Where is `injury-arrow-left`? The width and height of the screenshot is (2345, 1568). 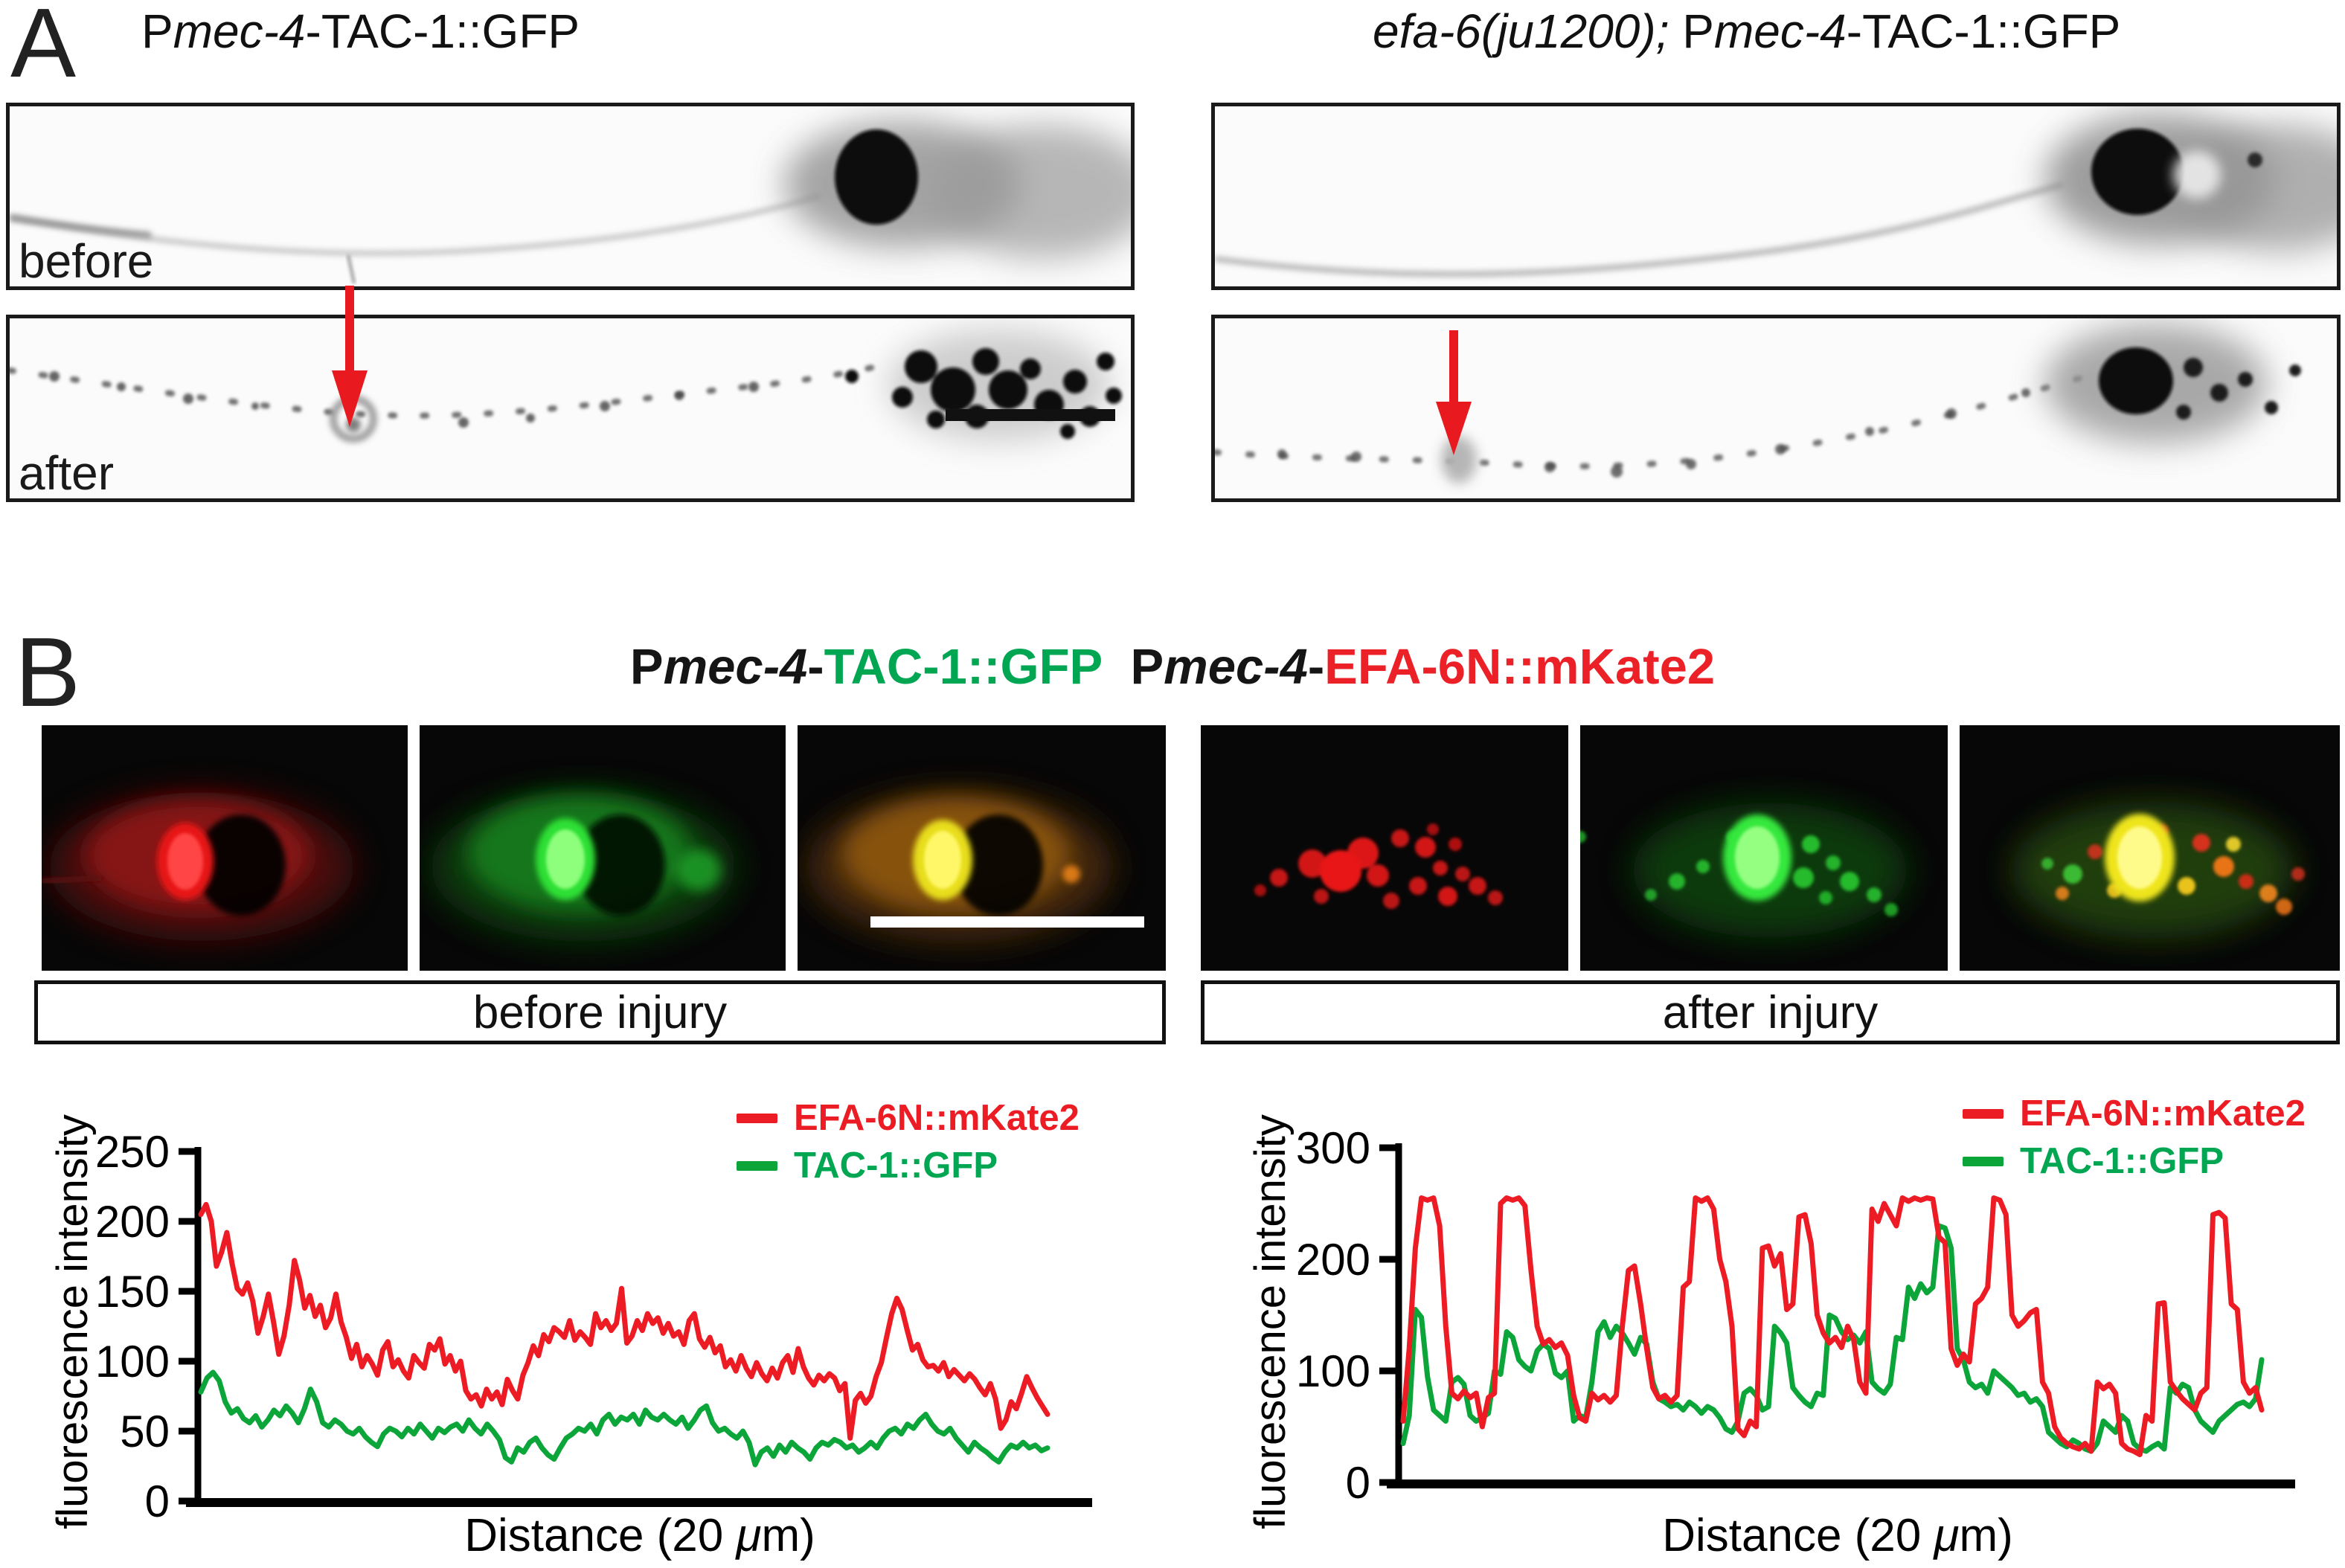 injury-arrow-left is located at coordinates (350, 356).